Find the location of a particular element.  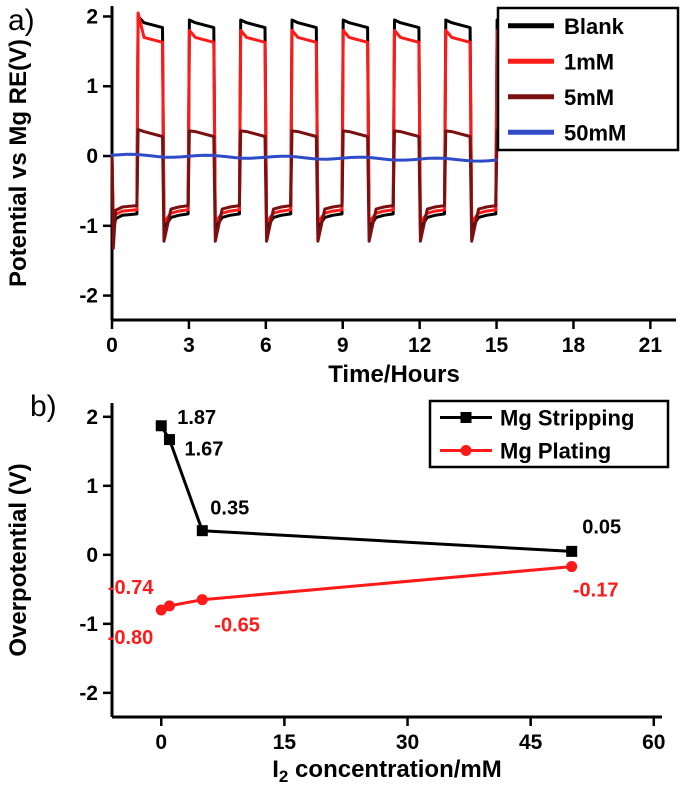

annotation--0.17: -0.17 is located at coordinates (596, 591).